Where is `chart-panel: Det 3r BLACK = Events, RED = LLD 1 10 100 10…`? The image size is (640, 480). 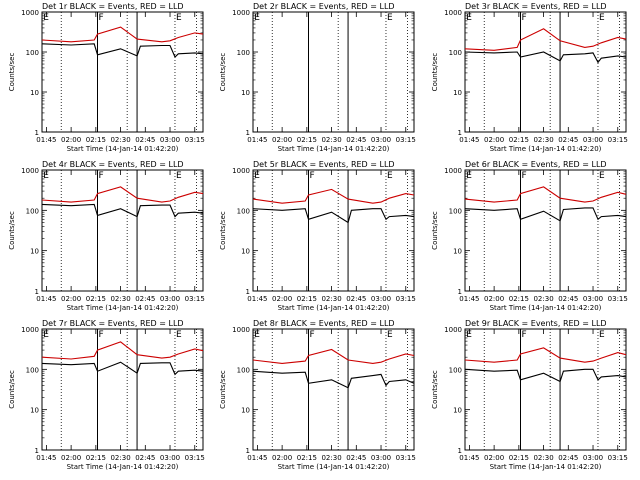
chart-panel: Det 3r BLACK = Events, RED = LLD 1 10 100 10… is located at coordinates (529, 77).